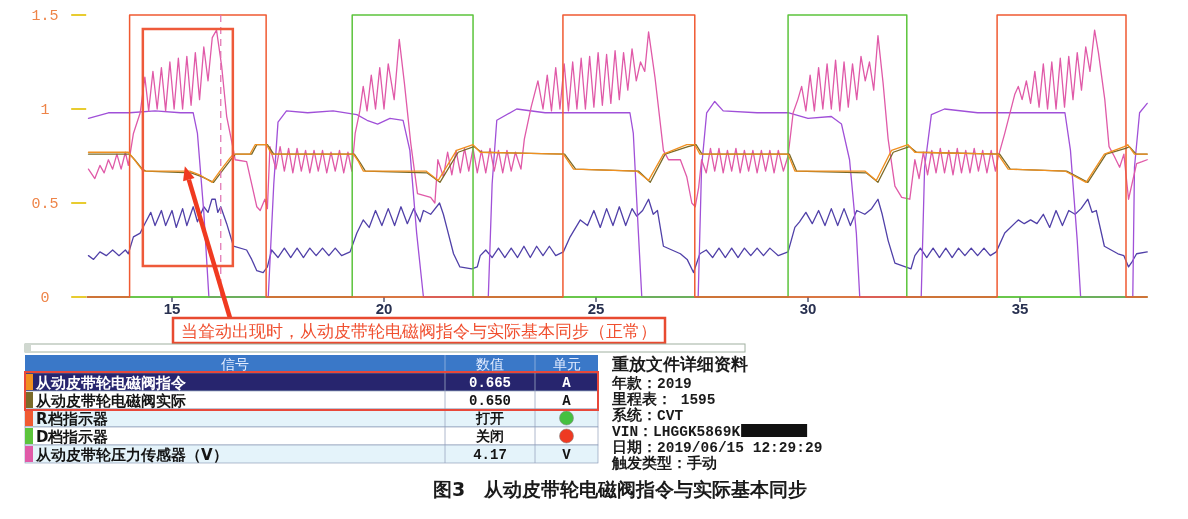 Image resolution: width=1188 pixels, height=519 pixels. Describe the element at coordinates (717, 413) in the screenshot. I see `details: 重放文件详细资料 年款：2019 里程表： 1595 系统：CVT VIN：LHGGK5869K 日期：2019/06/15 12:29:29 触发类型：手动` at that location.